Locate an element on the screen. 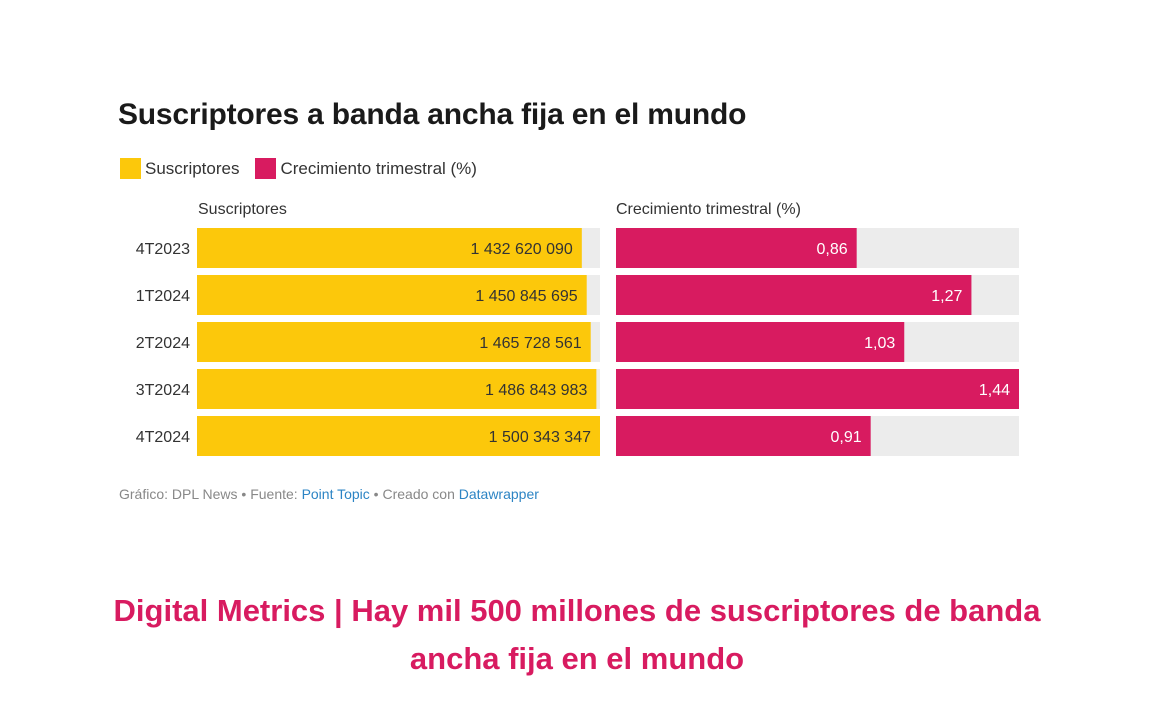 The image size is (1154, 718). category-label: 3T2024 is located at coordinates (163, 390).